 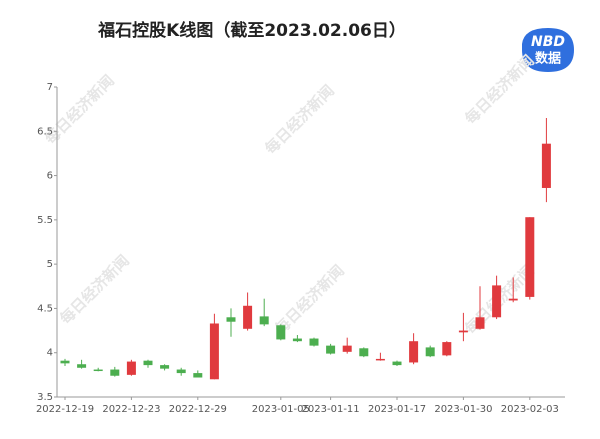 What do you see at coordinates (530, 409) in the screenshot?
I see `x-tick-label: 2023-02-03` at bounding box center [530, 409].